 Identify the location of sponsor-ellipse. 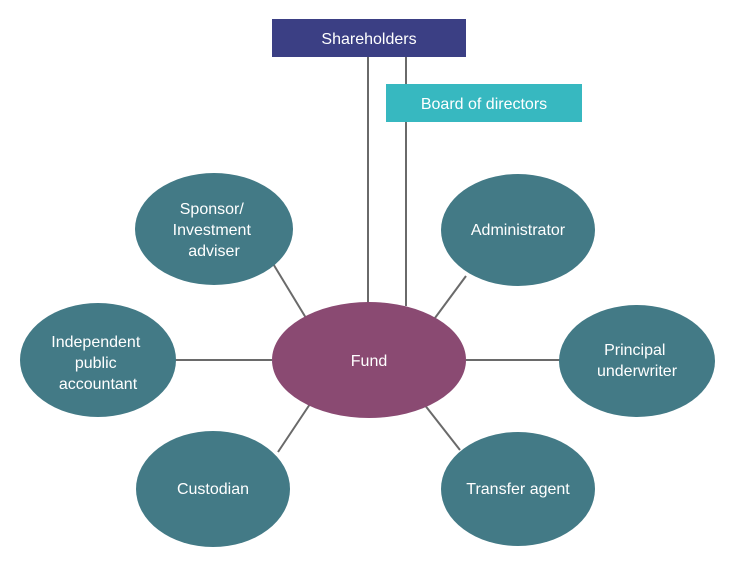
(214, 229).